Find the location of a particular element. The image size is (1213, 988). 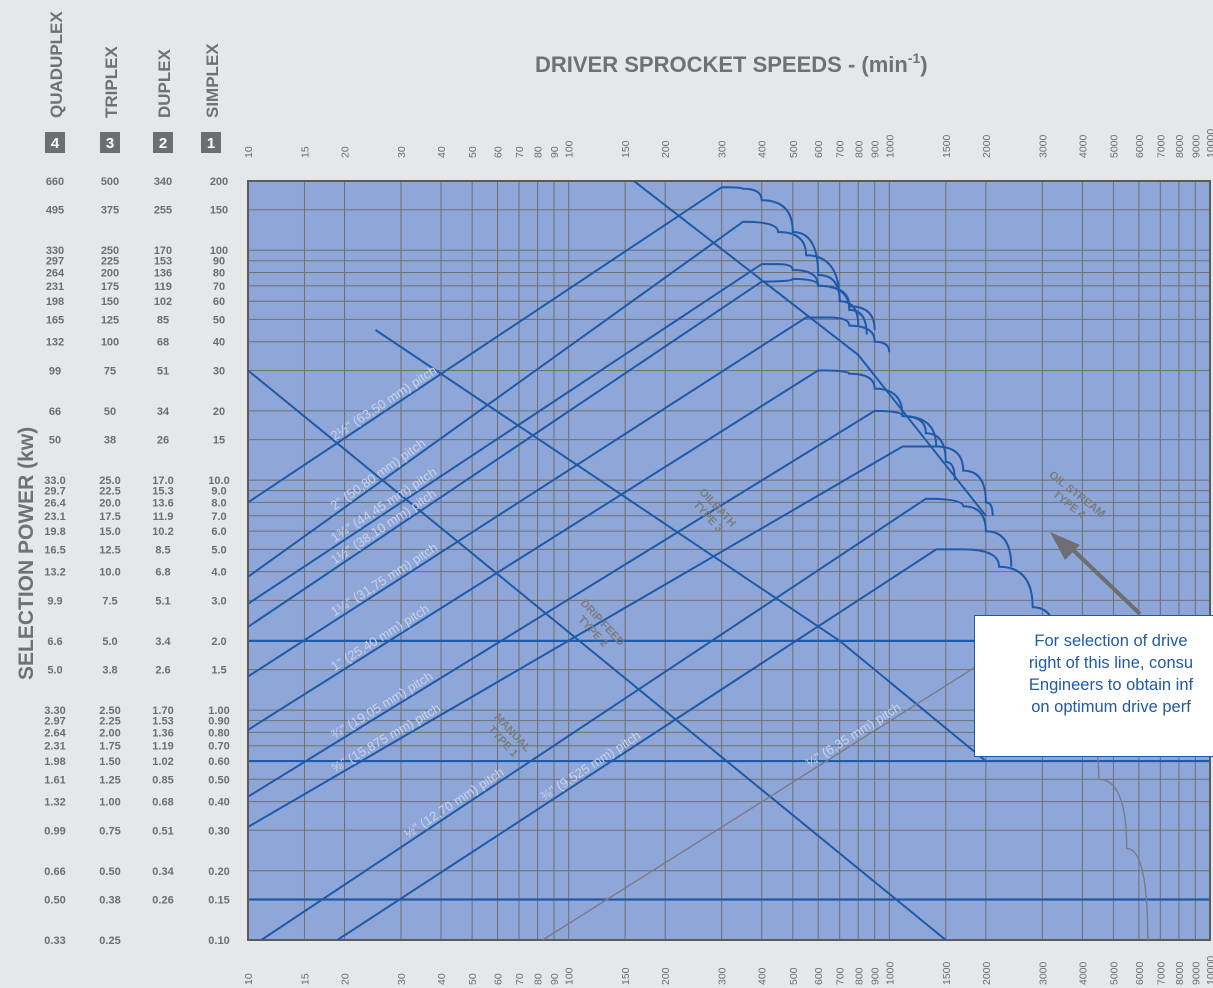

x-tick-label-top: 8000 is located at coordinates (1180, 146).